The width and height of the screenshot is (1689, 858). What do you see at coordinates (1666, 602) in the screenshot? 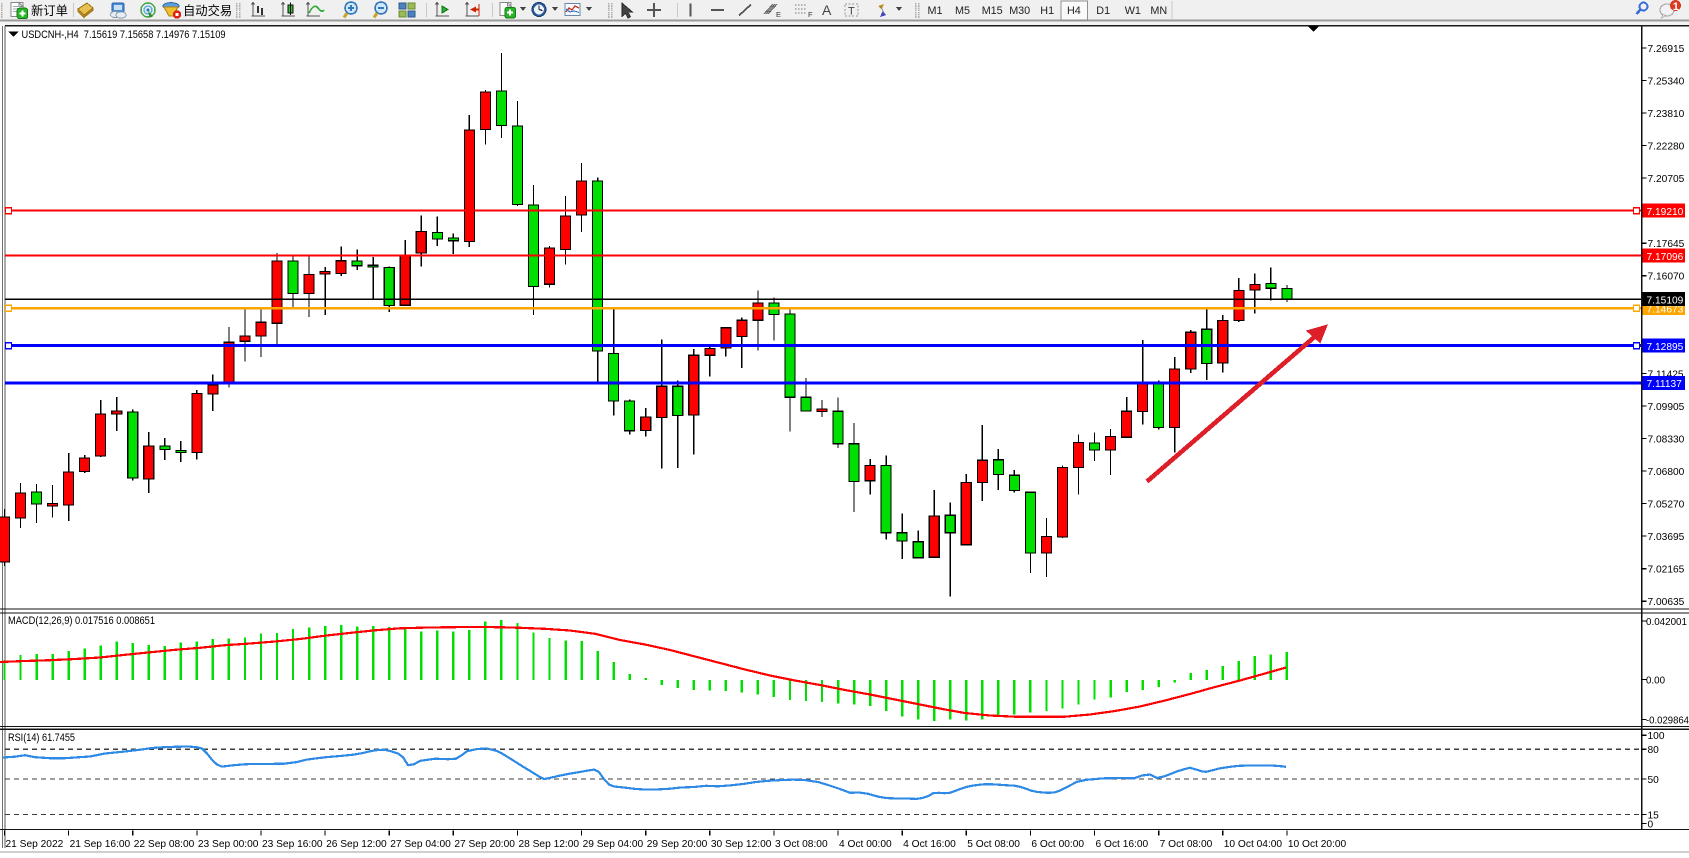
I see `svg-text: 7.00635` at bounding box center [1666, 602].